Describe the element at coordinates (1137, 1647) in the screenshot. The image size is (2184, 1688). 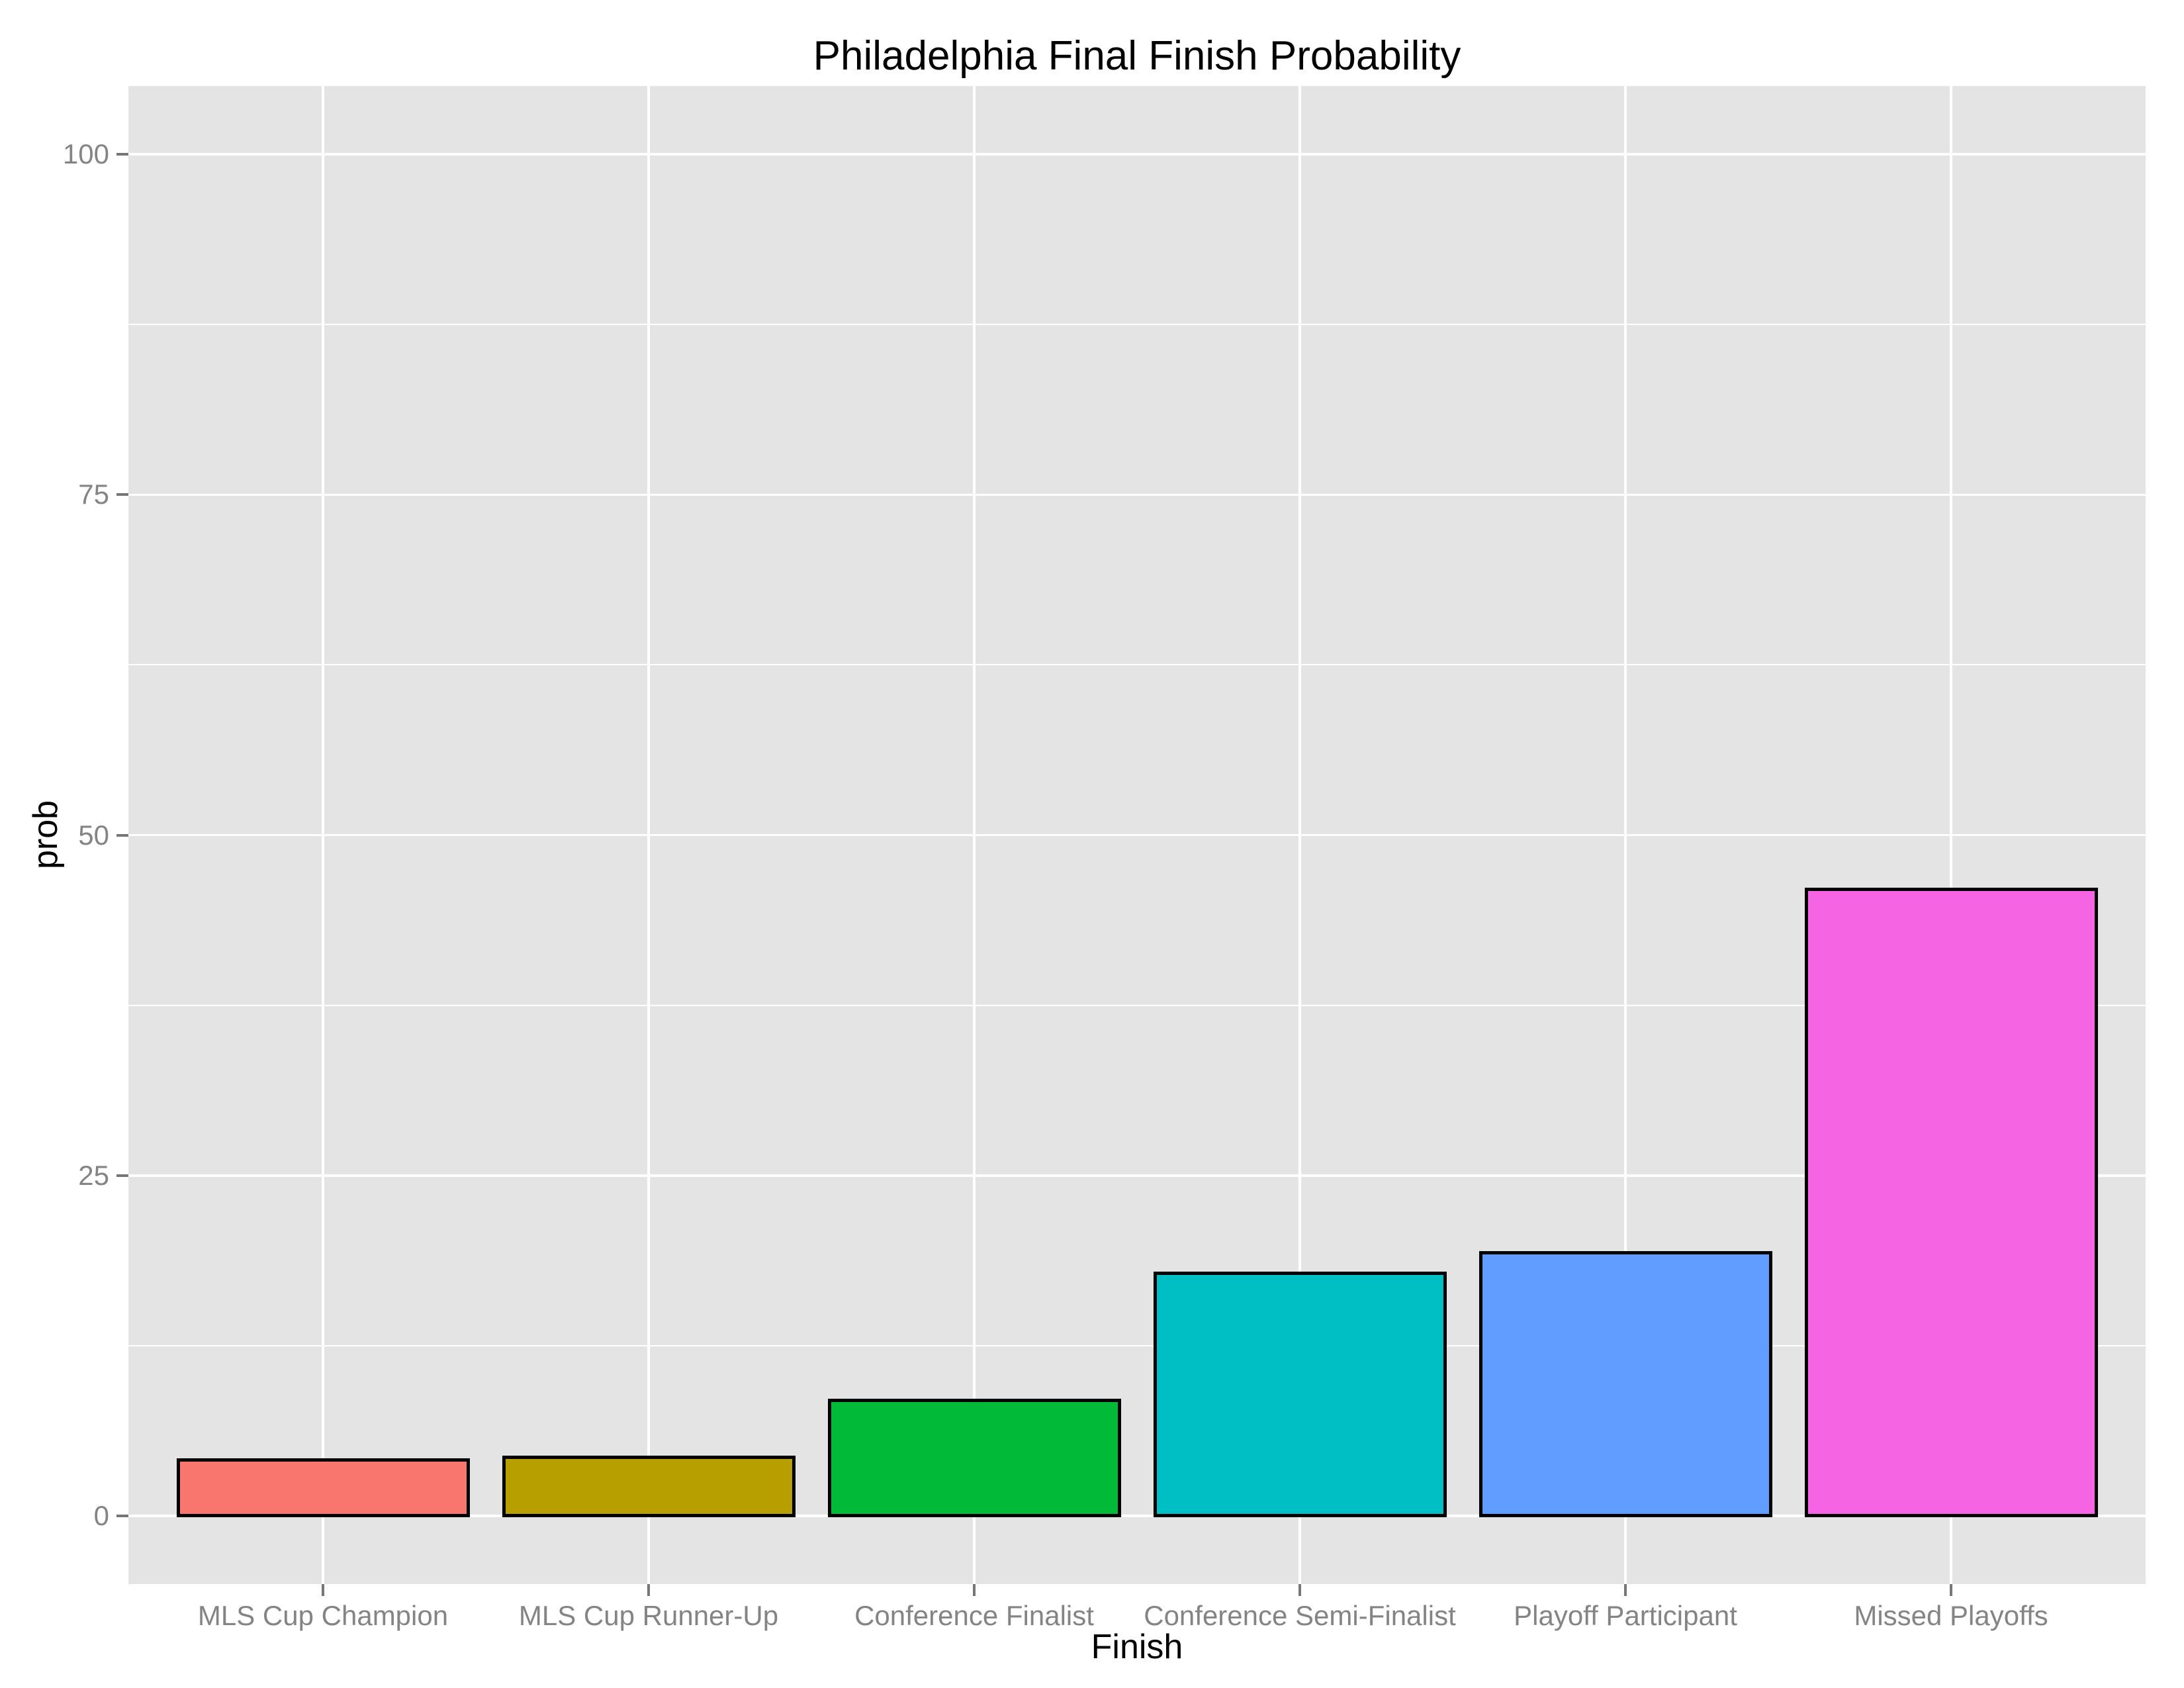
I see `x-axis-title: Finish` at that location.